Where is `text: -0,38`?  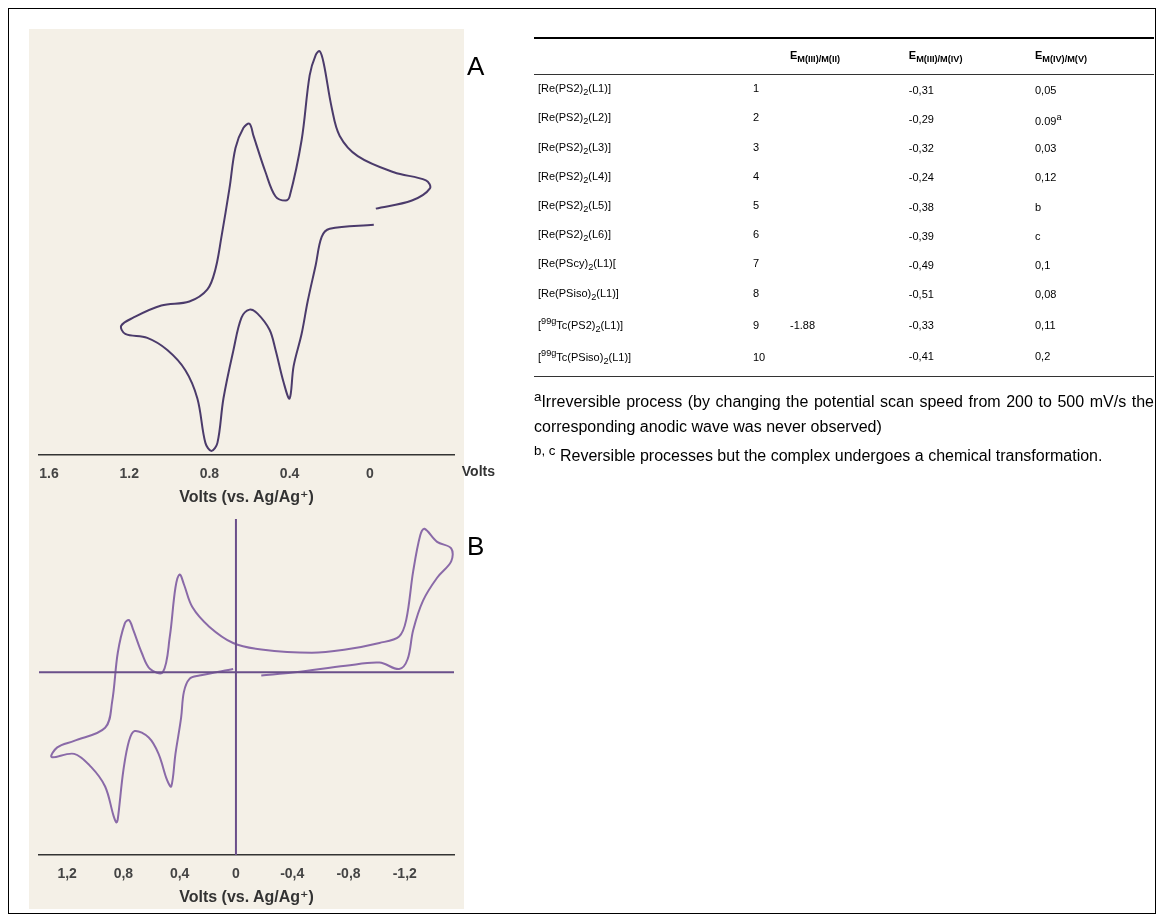
text: -0,38 is located at coordinates (921, 206).